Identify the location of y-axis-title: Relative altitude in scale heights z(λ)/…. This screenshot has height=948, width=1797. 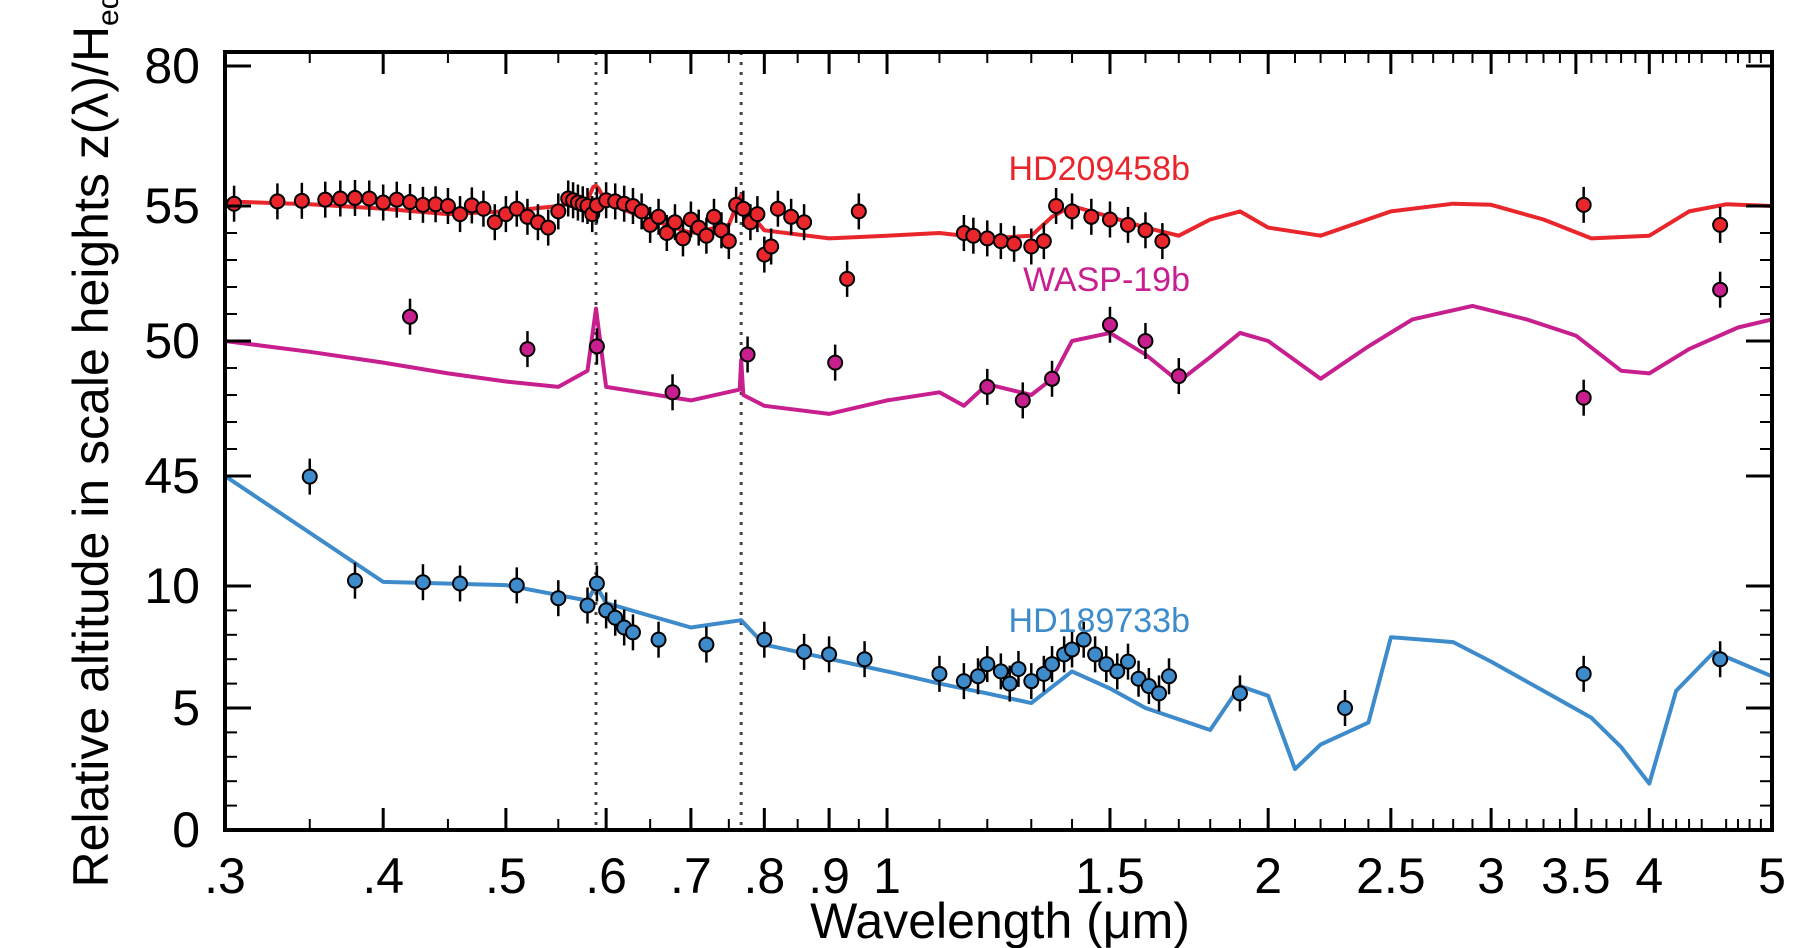
(94, 443).